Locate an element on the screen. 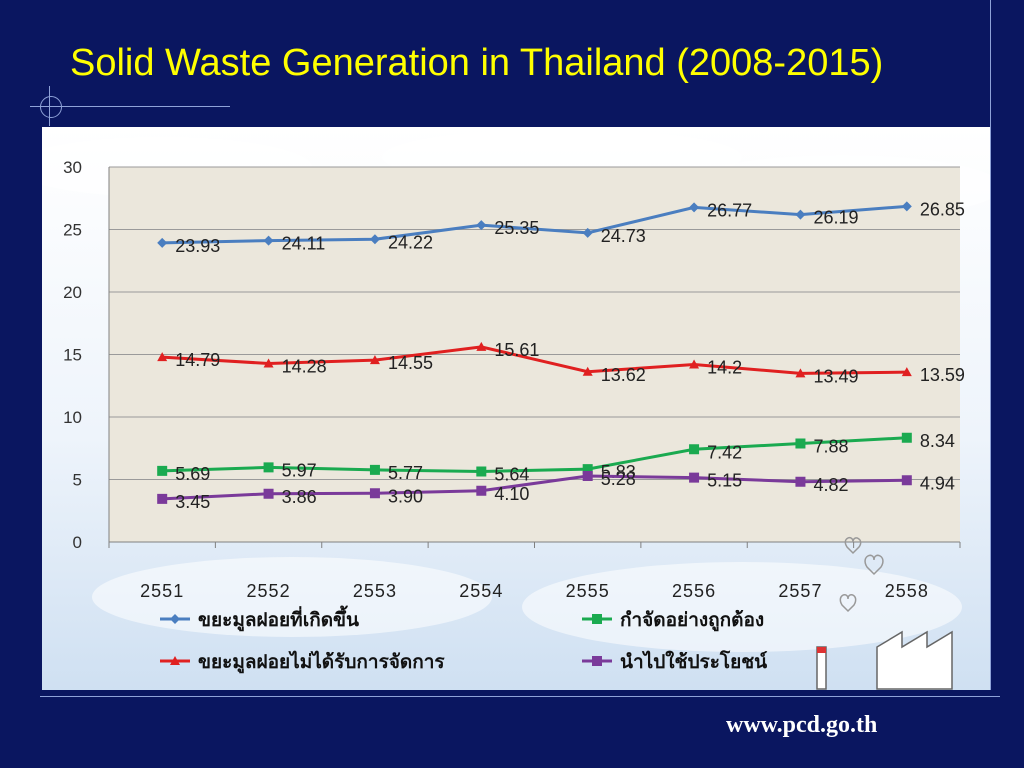  data-label: 5.69 is located at coordinates (192, 474).